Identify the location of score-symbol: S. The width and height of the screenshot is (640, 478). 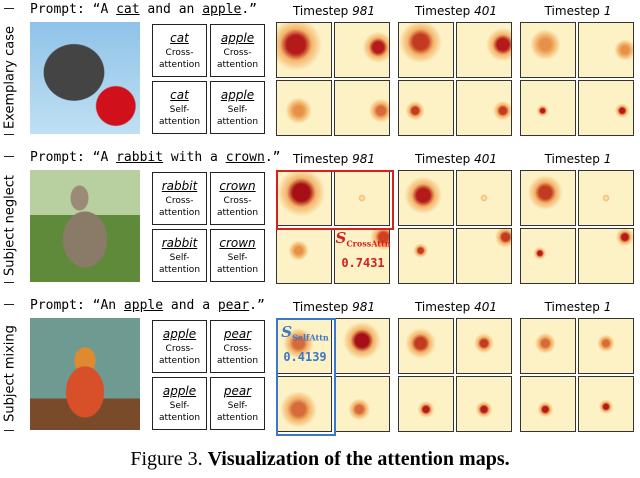
(287, 332).